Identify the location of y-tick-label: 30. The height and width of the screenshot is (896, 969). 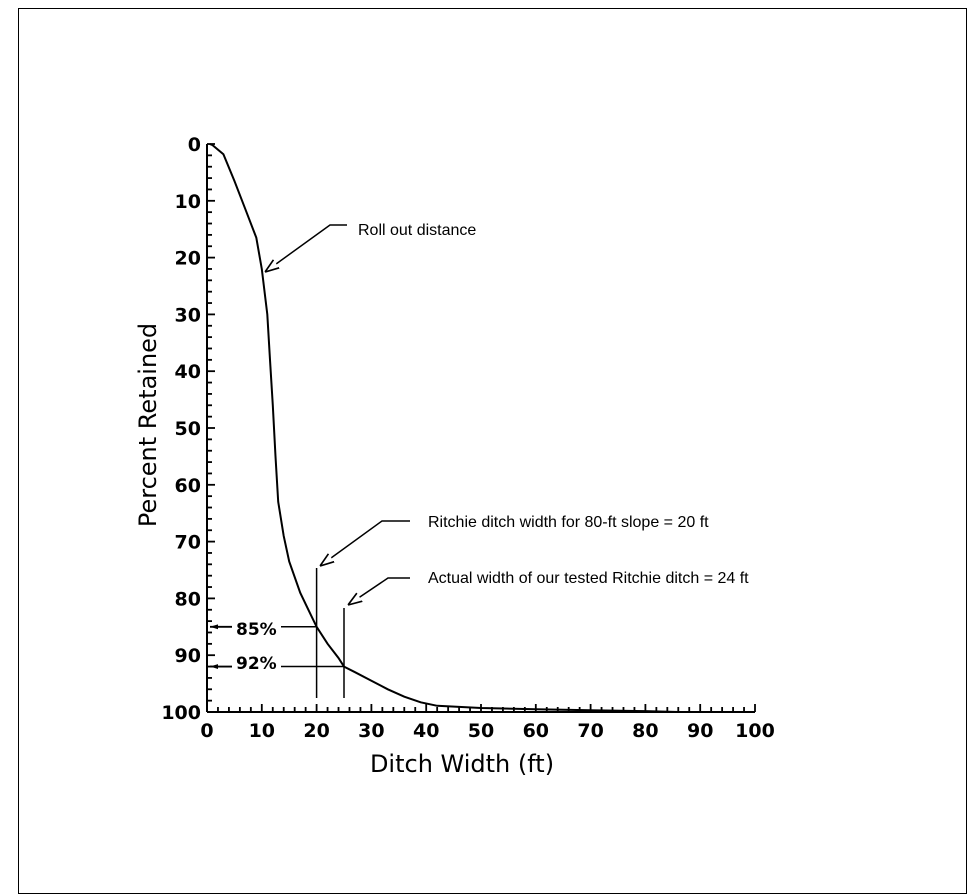
(188, 315).